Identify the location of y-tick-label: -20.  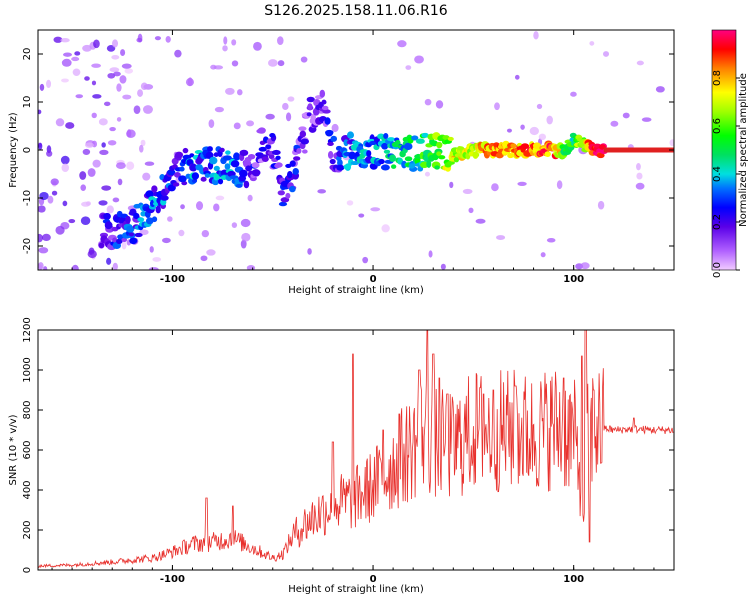
(27, 246).